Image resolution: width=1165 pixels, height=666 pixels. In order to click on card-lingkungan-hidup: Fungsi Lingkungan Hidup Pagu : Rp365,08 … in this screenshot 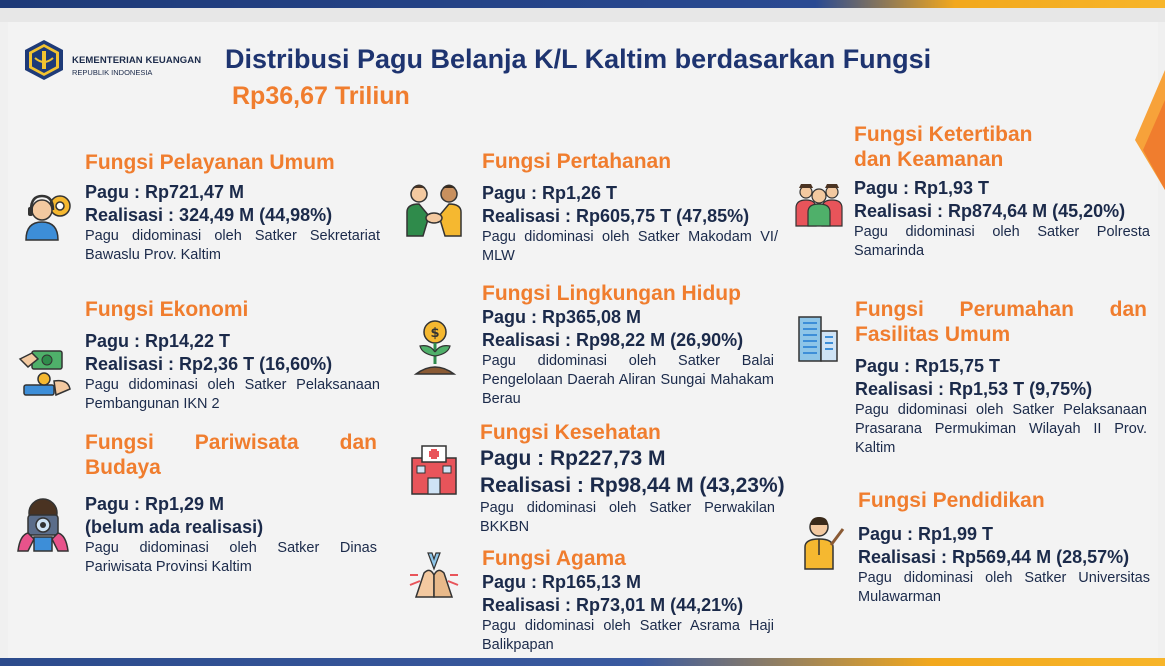, I will do `click(628, 345)`.